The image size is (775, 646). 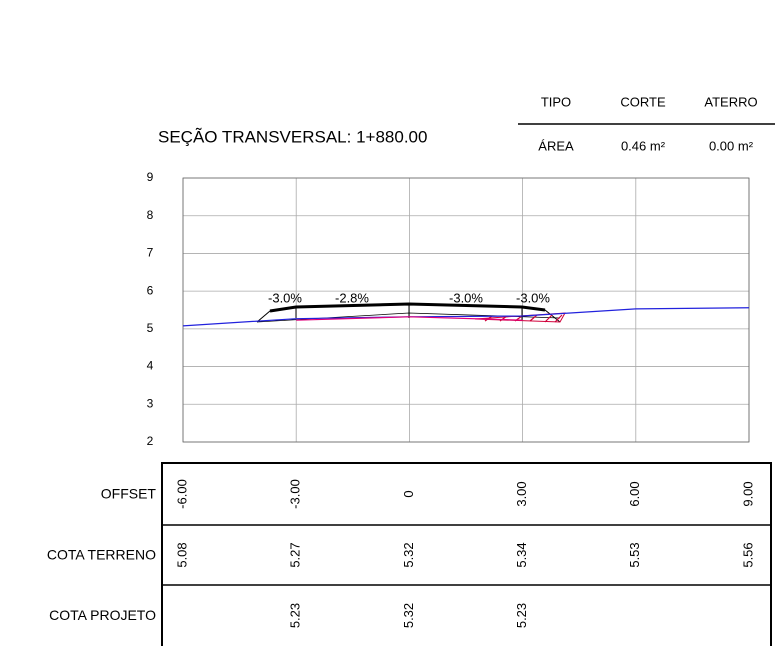 I want to click on cut-hatch, so click(x=523, y=318).